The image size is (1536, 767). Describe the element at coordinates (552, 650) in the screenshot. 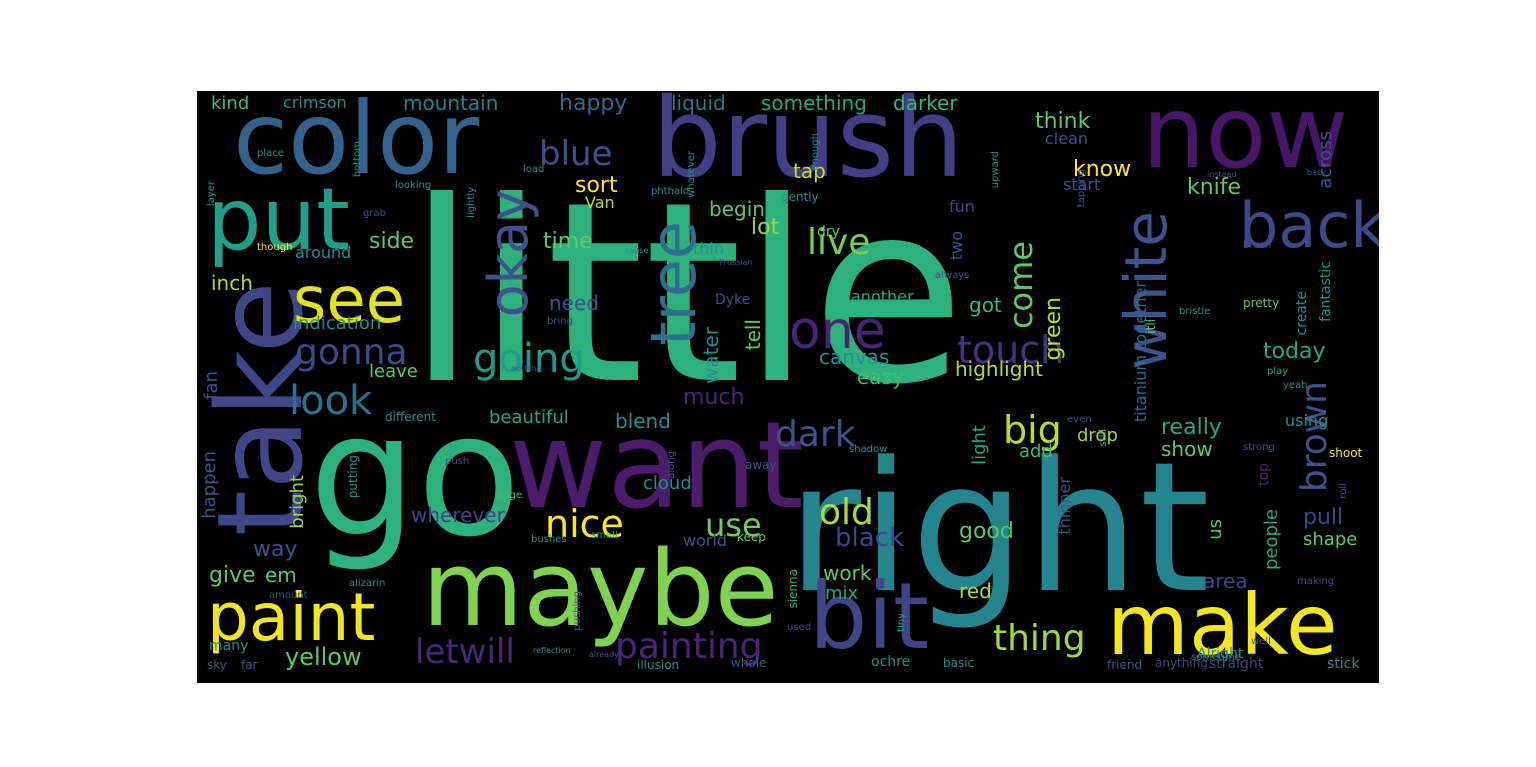

I see `cloud-word: reflection` at that location.